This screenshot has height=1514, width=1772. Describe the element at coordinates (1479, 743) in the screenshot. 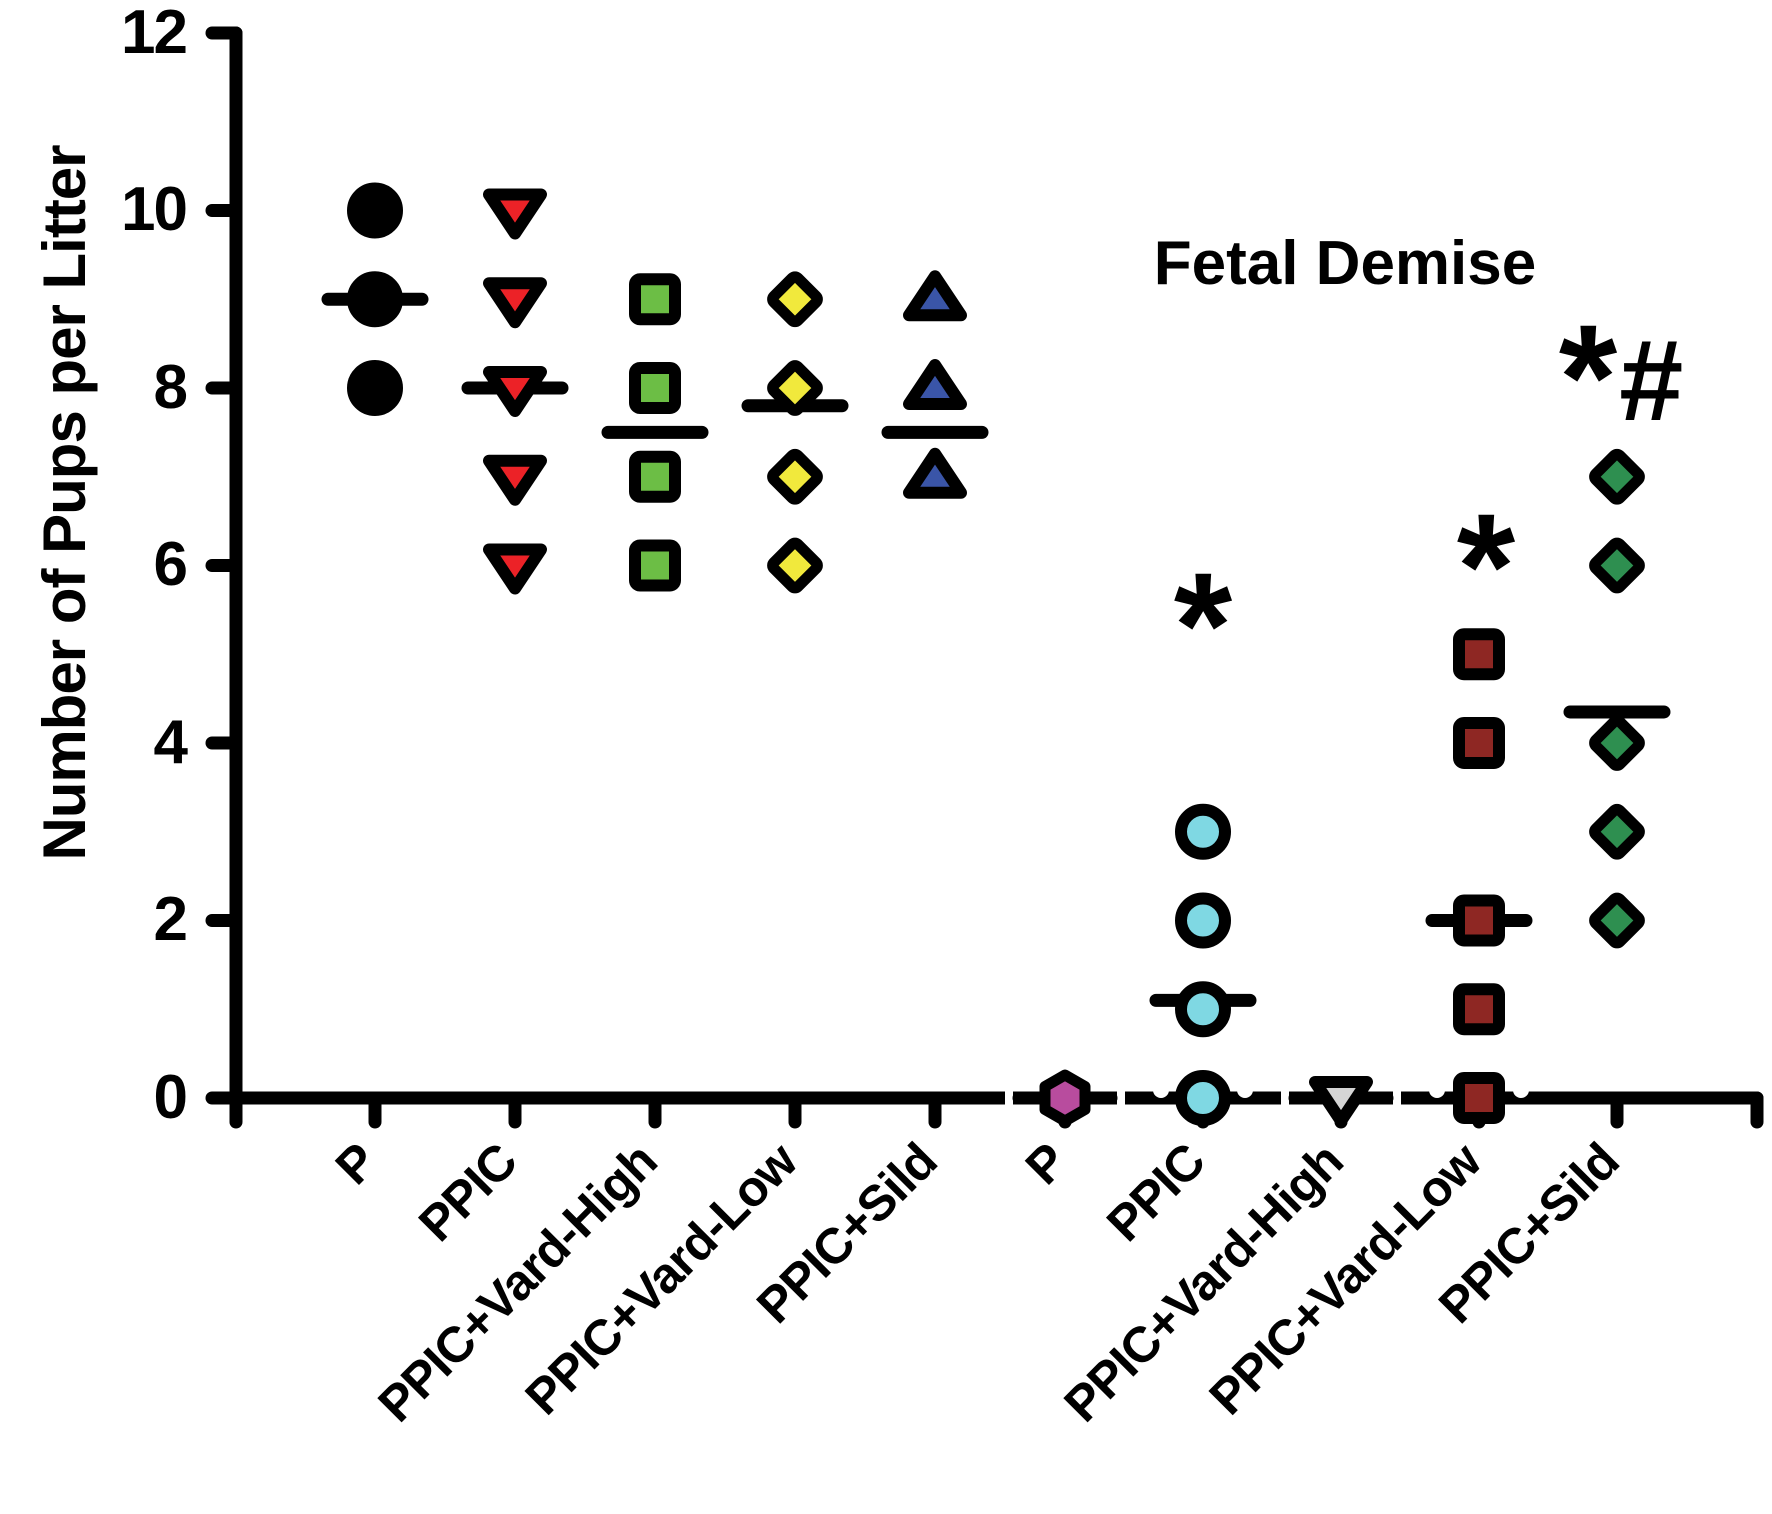

I see `marker-fetal-demise-PPIC+Vard-Low-4` at that location.